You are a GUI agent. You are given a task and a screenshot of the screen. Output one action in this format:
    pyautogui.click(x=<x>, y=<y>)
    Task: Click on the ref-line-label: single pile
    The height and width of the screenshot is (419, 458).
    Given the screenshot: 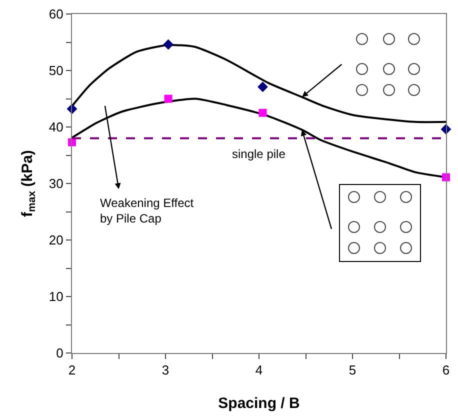 What is the action you would take?
    pyautogui.click(x=259, y=154)
    